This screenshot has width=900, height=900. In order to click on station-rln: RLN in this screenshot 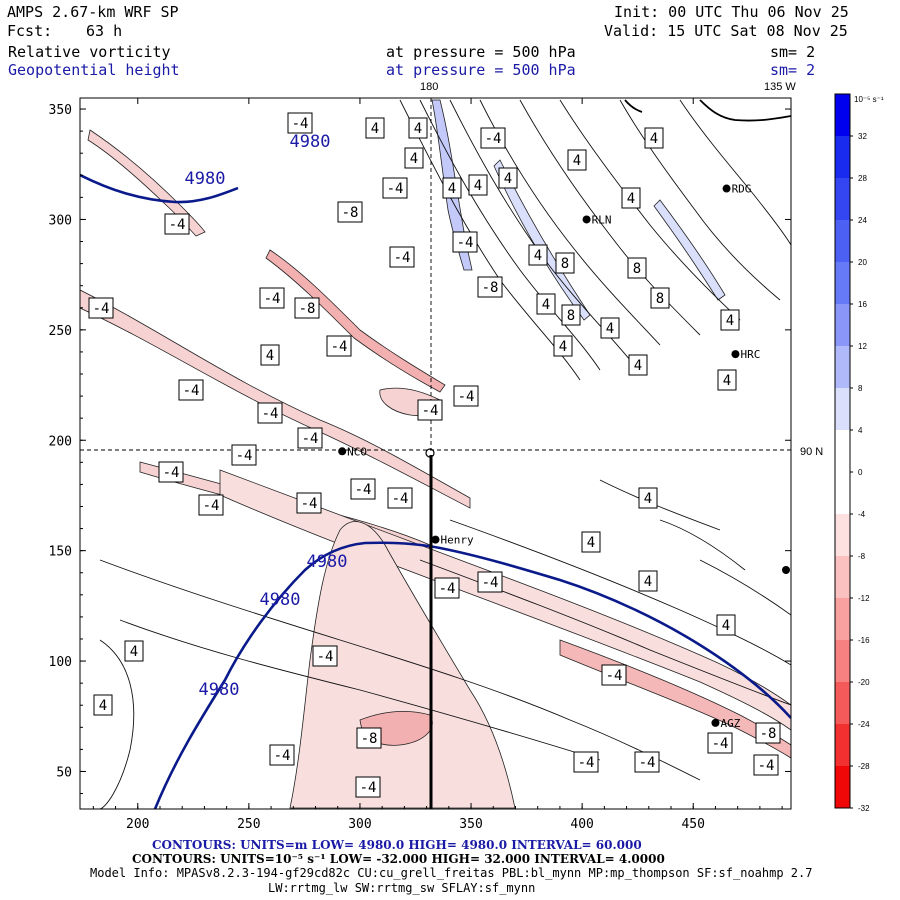, I will do `click(597, 219)`.